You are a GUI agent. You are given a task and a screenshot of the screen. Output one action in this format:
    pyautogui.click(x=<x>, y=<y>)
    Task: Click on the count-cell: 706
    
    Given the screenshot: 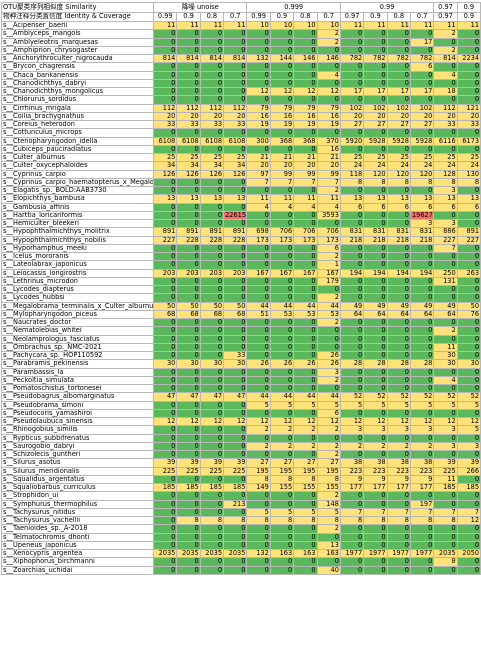 What is the action you would take?
    pyautogui.click(x=282, y=232)
    